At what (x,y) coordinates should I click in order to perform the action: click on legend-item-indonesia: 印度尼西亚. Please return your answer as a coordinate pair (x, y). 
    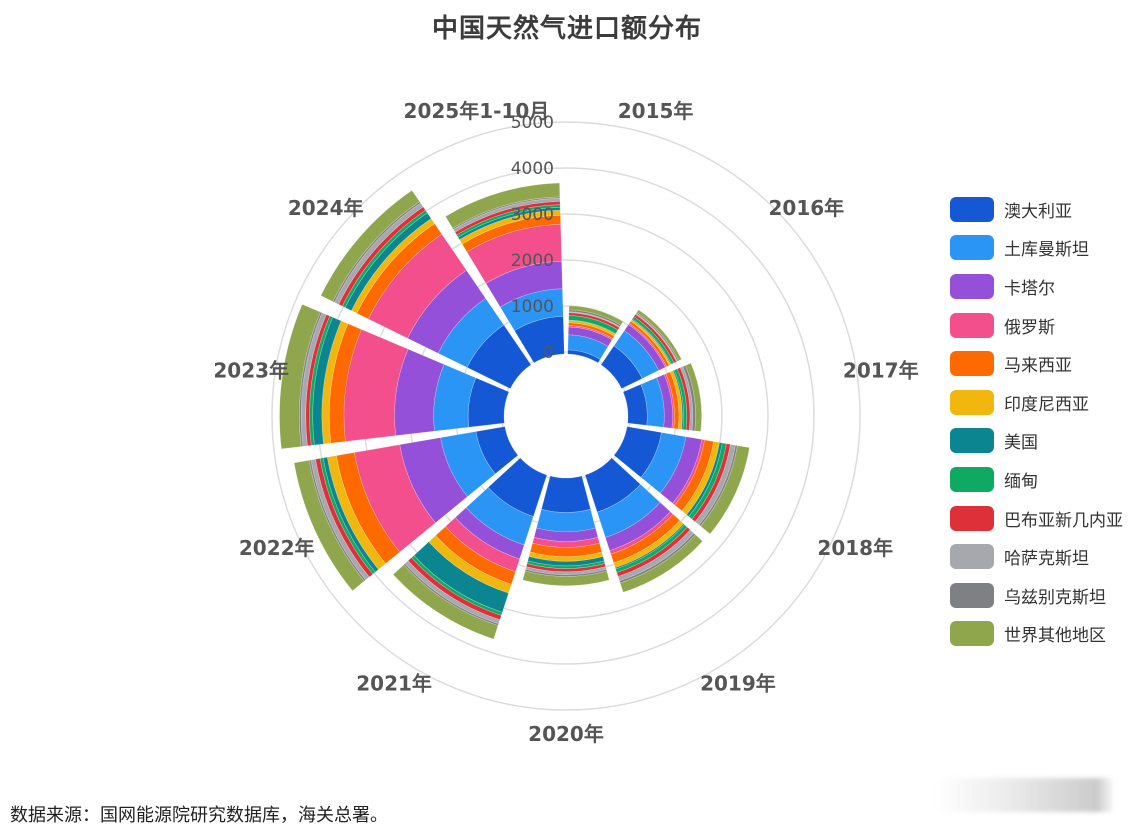
    Looking at the image, I should click on (1036, 402).